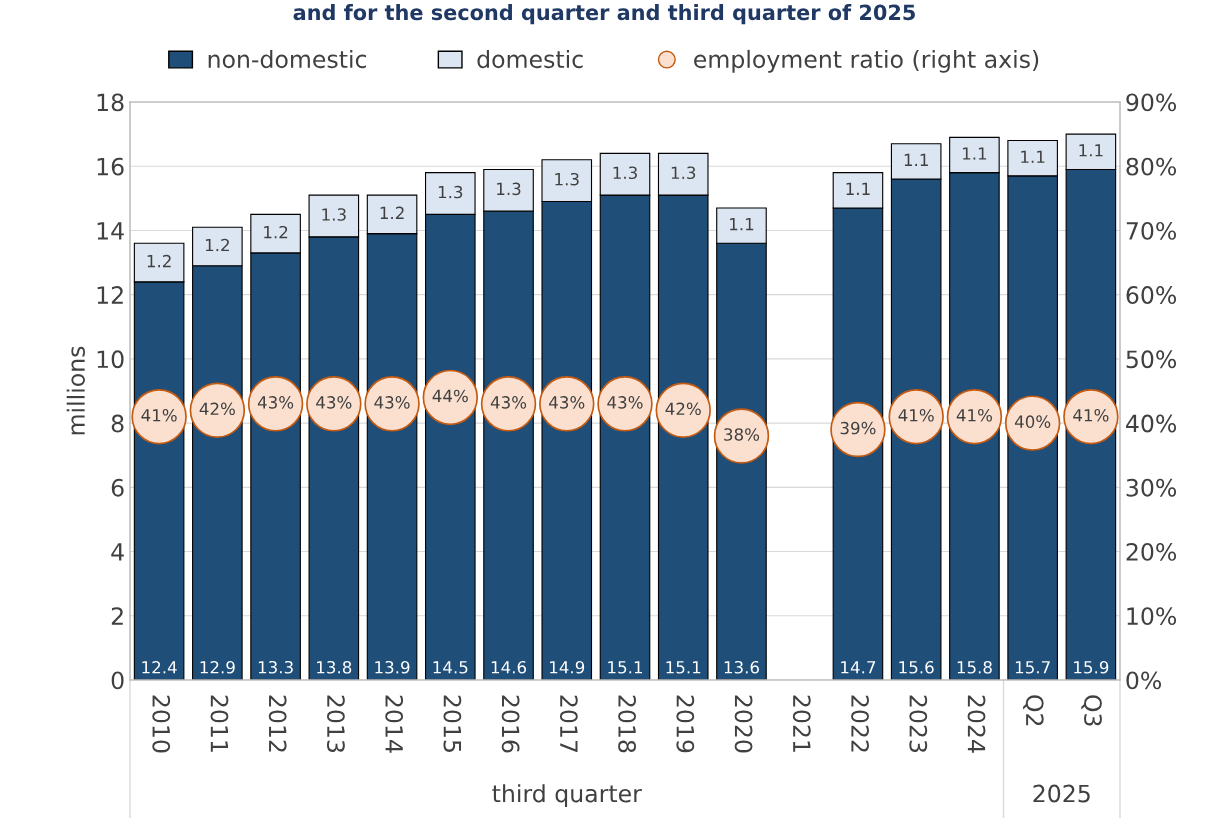 Image resolution: width=1209 pixels, height=818 pixels. What do you see at coordinates (741, 667) in the screenshot?
I see `data-label: 13.6` at bounding box center [741, 667].